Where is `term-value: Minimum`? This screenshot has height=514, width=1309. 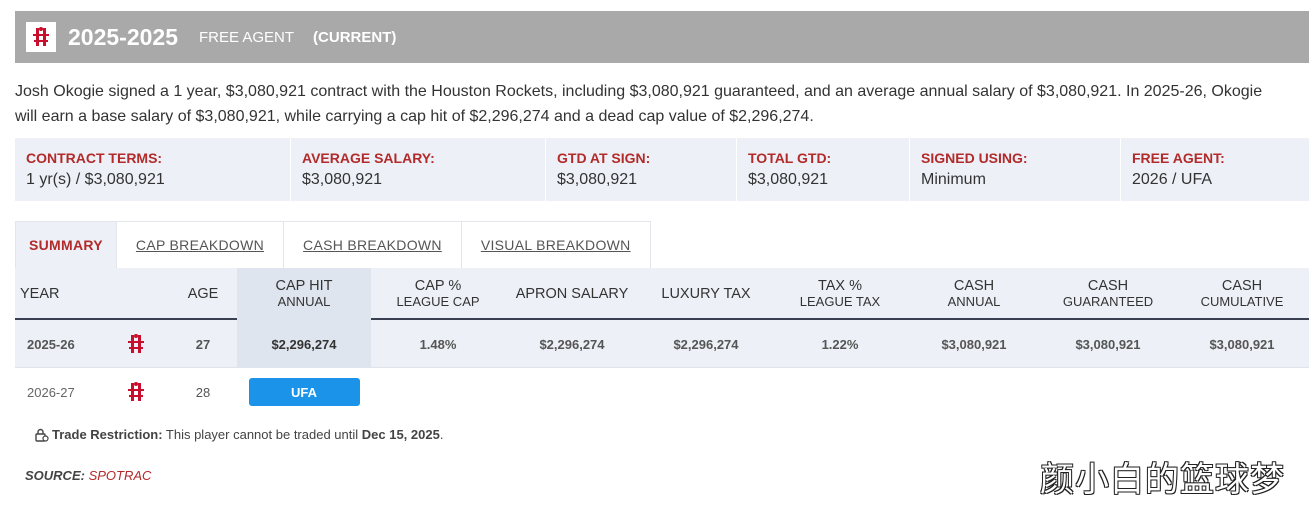 term-value: Minimum is located at coordinates (953, 179).